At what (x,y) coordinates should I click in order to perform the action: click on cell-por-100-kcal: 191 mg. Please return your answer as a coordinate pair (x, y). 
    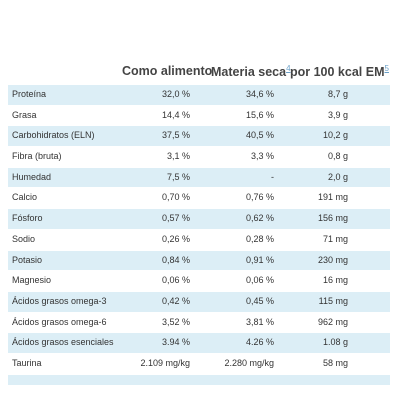
    Looking at the image, I should click on (332, 197).